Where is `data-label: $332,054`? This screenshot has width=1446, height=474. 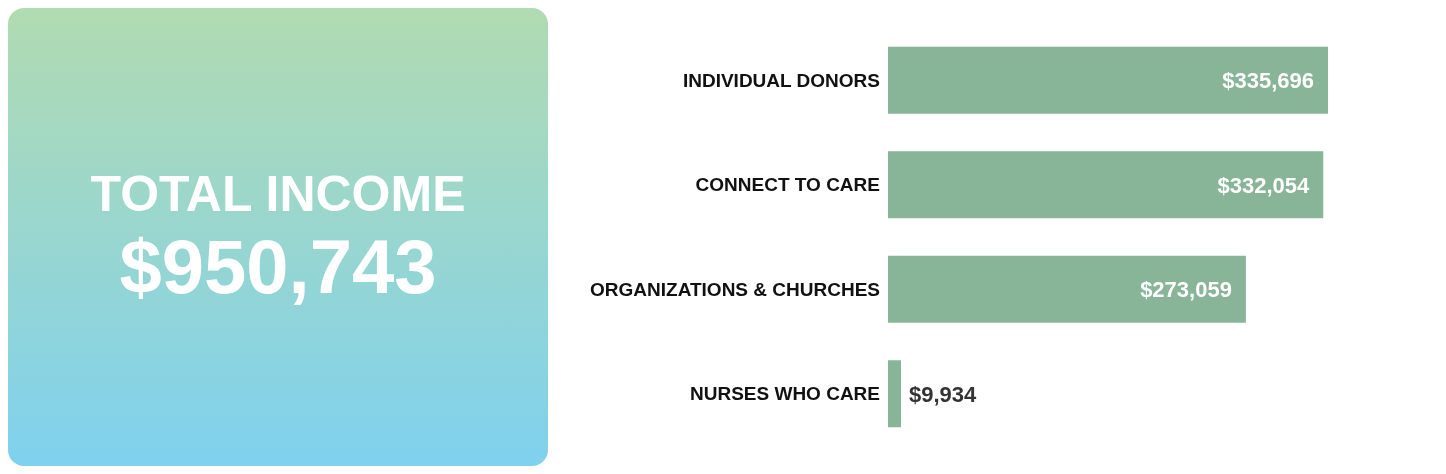 data-label: $332,054 is located at coordinates (1263, 185).